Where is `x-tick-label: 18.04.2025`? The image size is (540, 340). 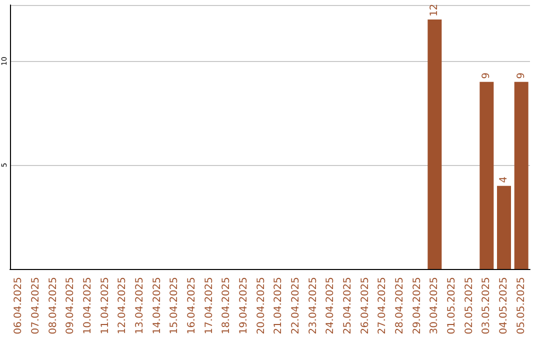
x-tick-label: 18.04.2025 is located at coordinates (226, 305).